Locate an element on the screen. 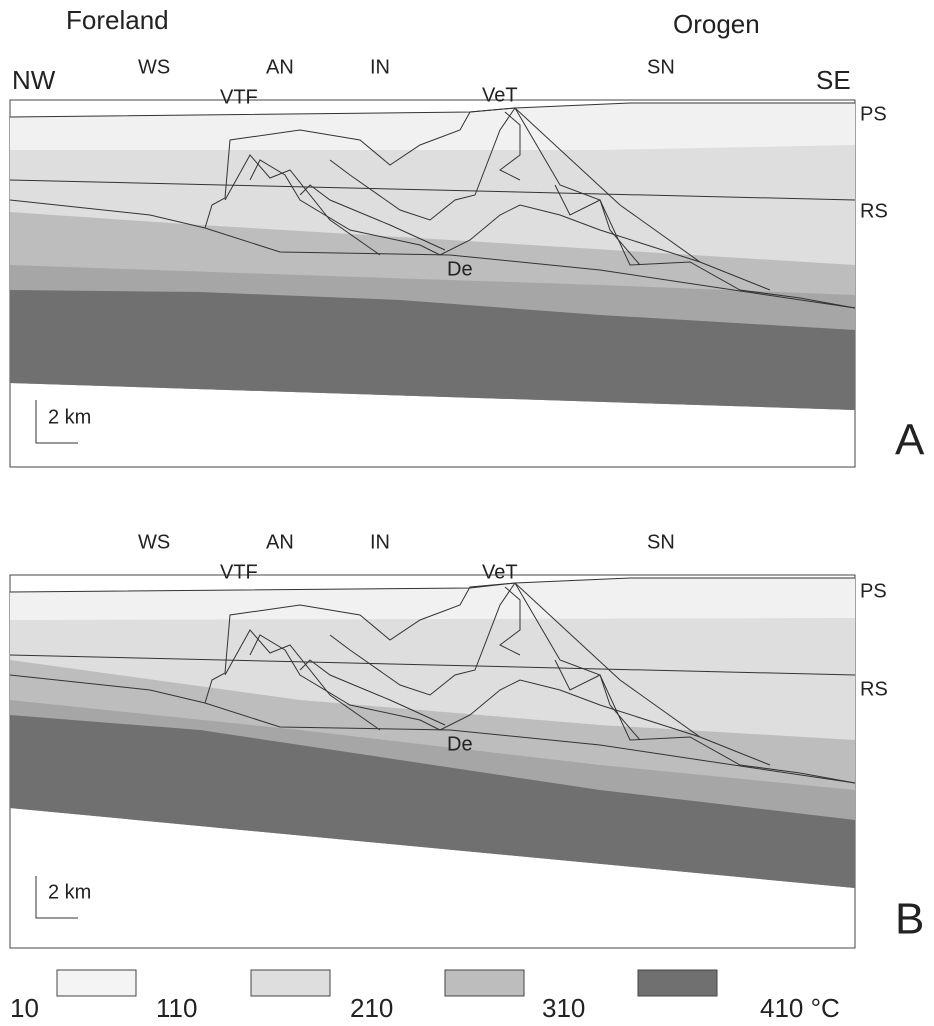 This screenshot has height=1026, width=934. layer is located at coordinates (432, 350).